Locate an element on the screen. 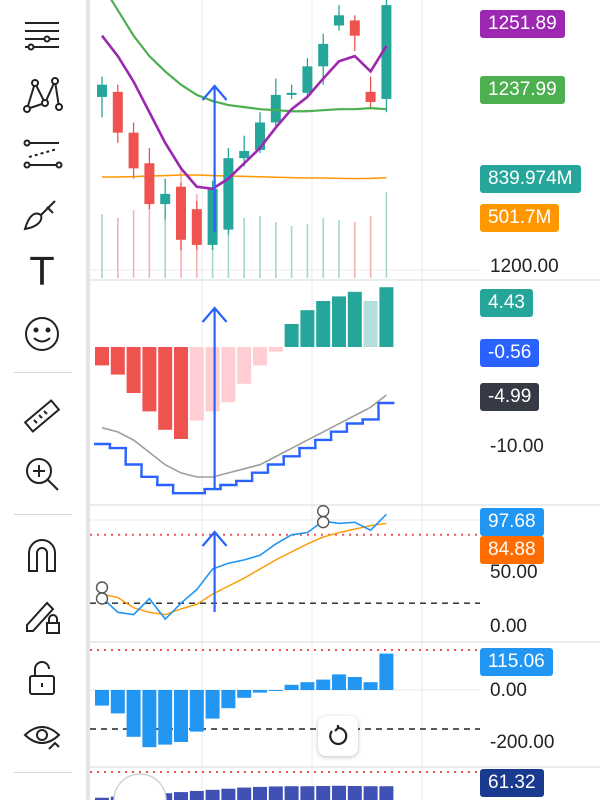 Image resolution: width=600 pixels, height=800 pixels. bottom-indicator-value: 61.32 is located at coordinates (512, 782).